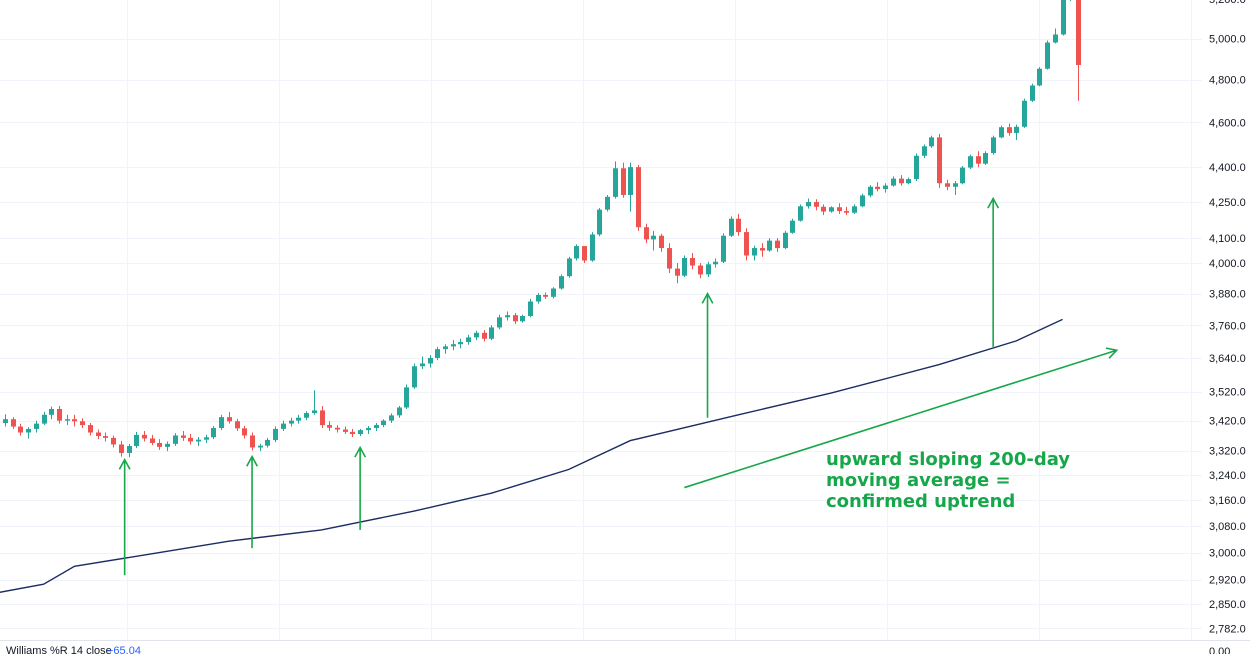 The height and width of the screenshot is (659, 1250). I want to click on indicator-label: Williams %R 14 close, so click(59, 651).